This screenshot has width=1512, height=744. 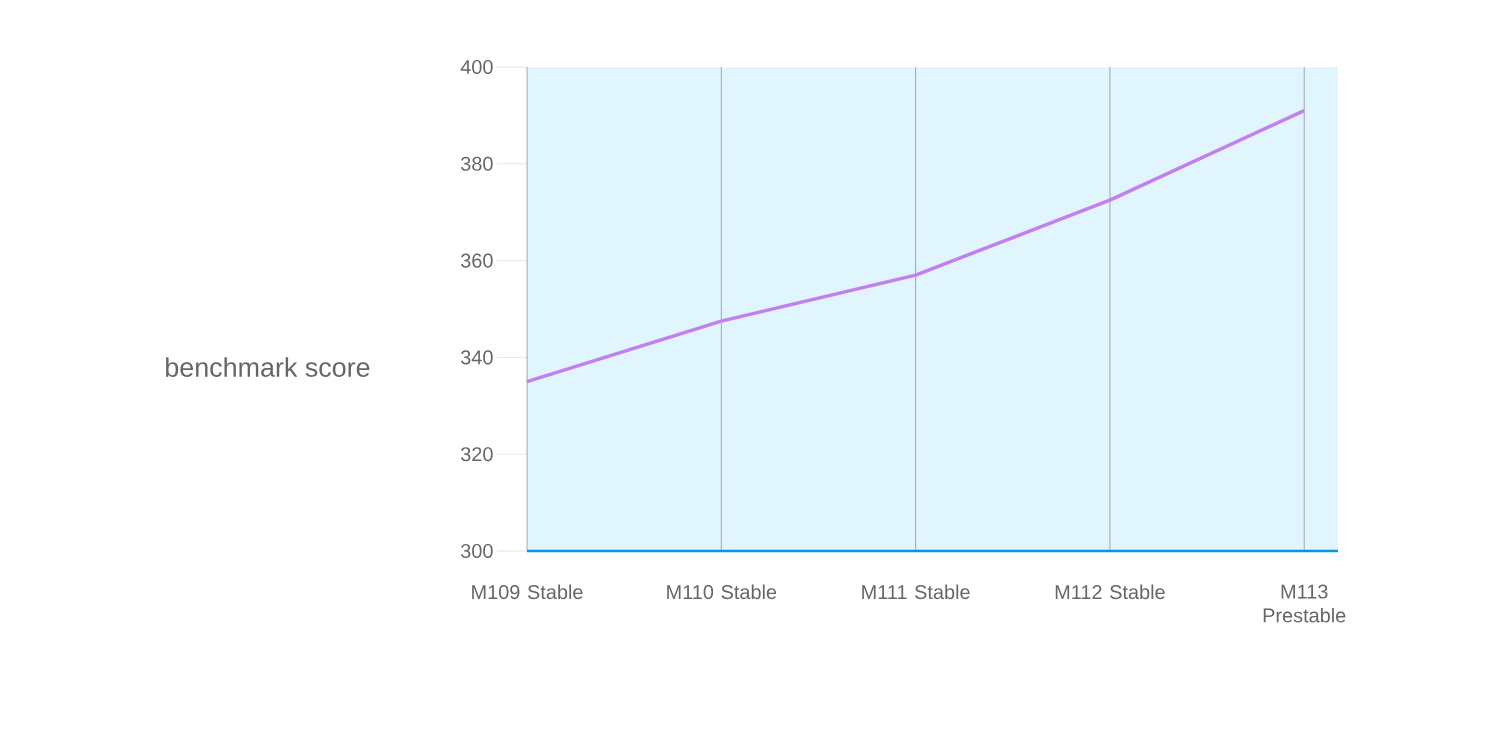 What do you see at coordinates (268, 367) in the screenshot?
I see `y-axis-title: benchmark score` at bounding box center [268, 367].